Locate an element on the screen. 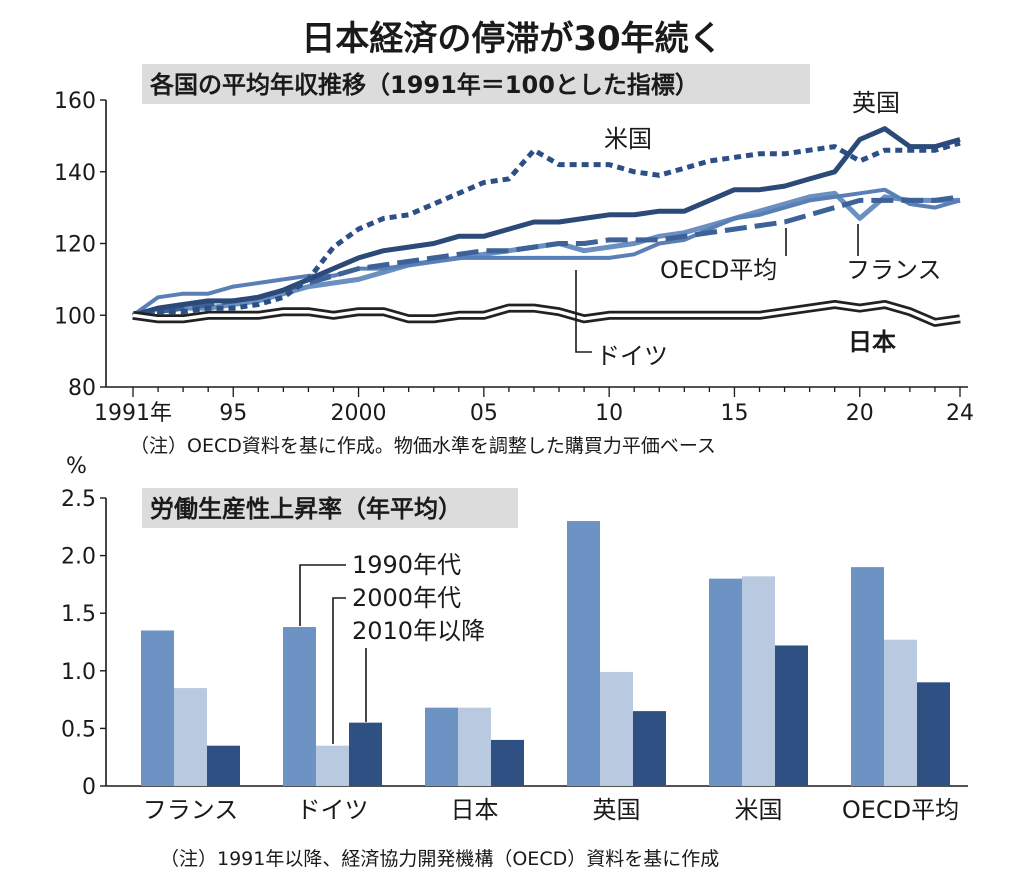 This screenshot has width=1024, height=878. y-tick-label: 120 is located at coordinates (75, 245).